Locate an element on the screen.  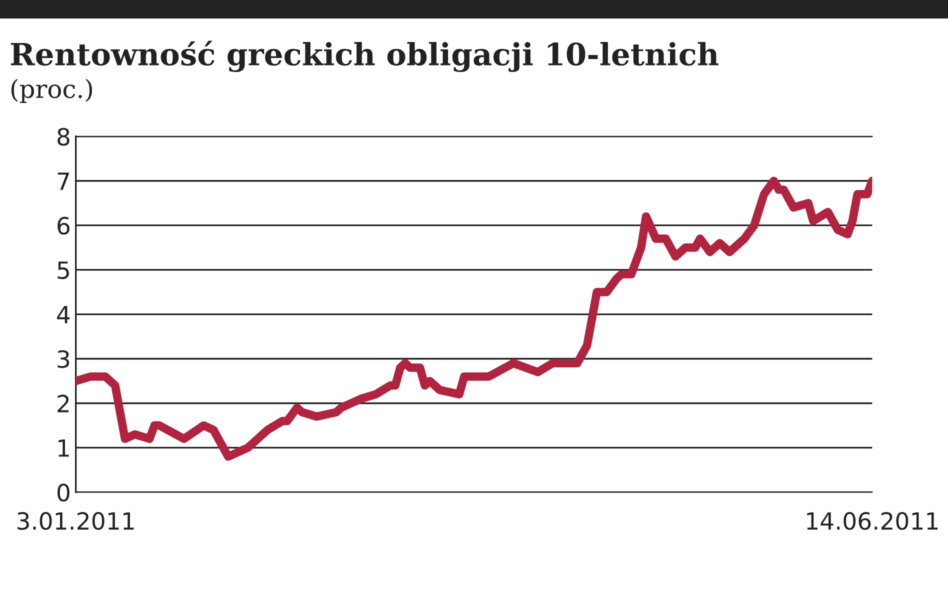
y-tick-label: 8 is located at coordinates (64, 137).